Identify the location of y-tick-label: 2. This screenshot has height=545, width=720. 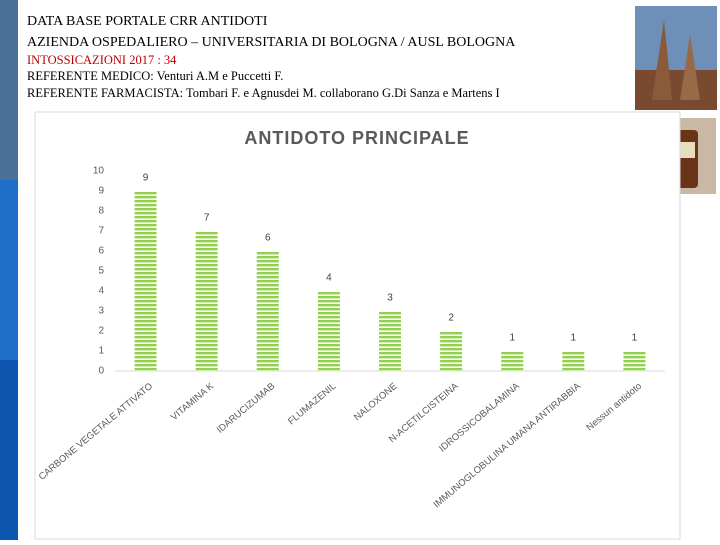
(101, 331).